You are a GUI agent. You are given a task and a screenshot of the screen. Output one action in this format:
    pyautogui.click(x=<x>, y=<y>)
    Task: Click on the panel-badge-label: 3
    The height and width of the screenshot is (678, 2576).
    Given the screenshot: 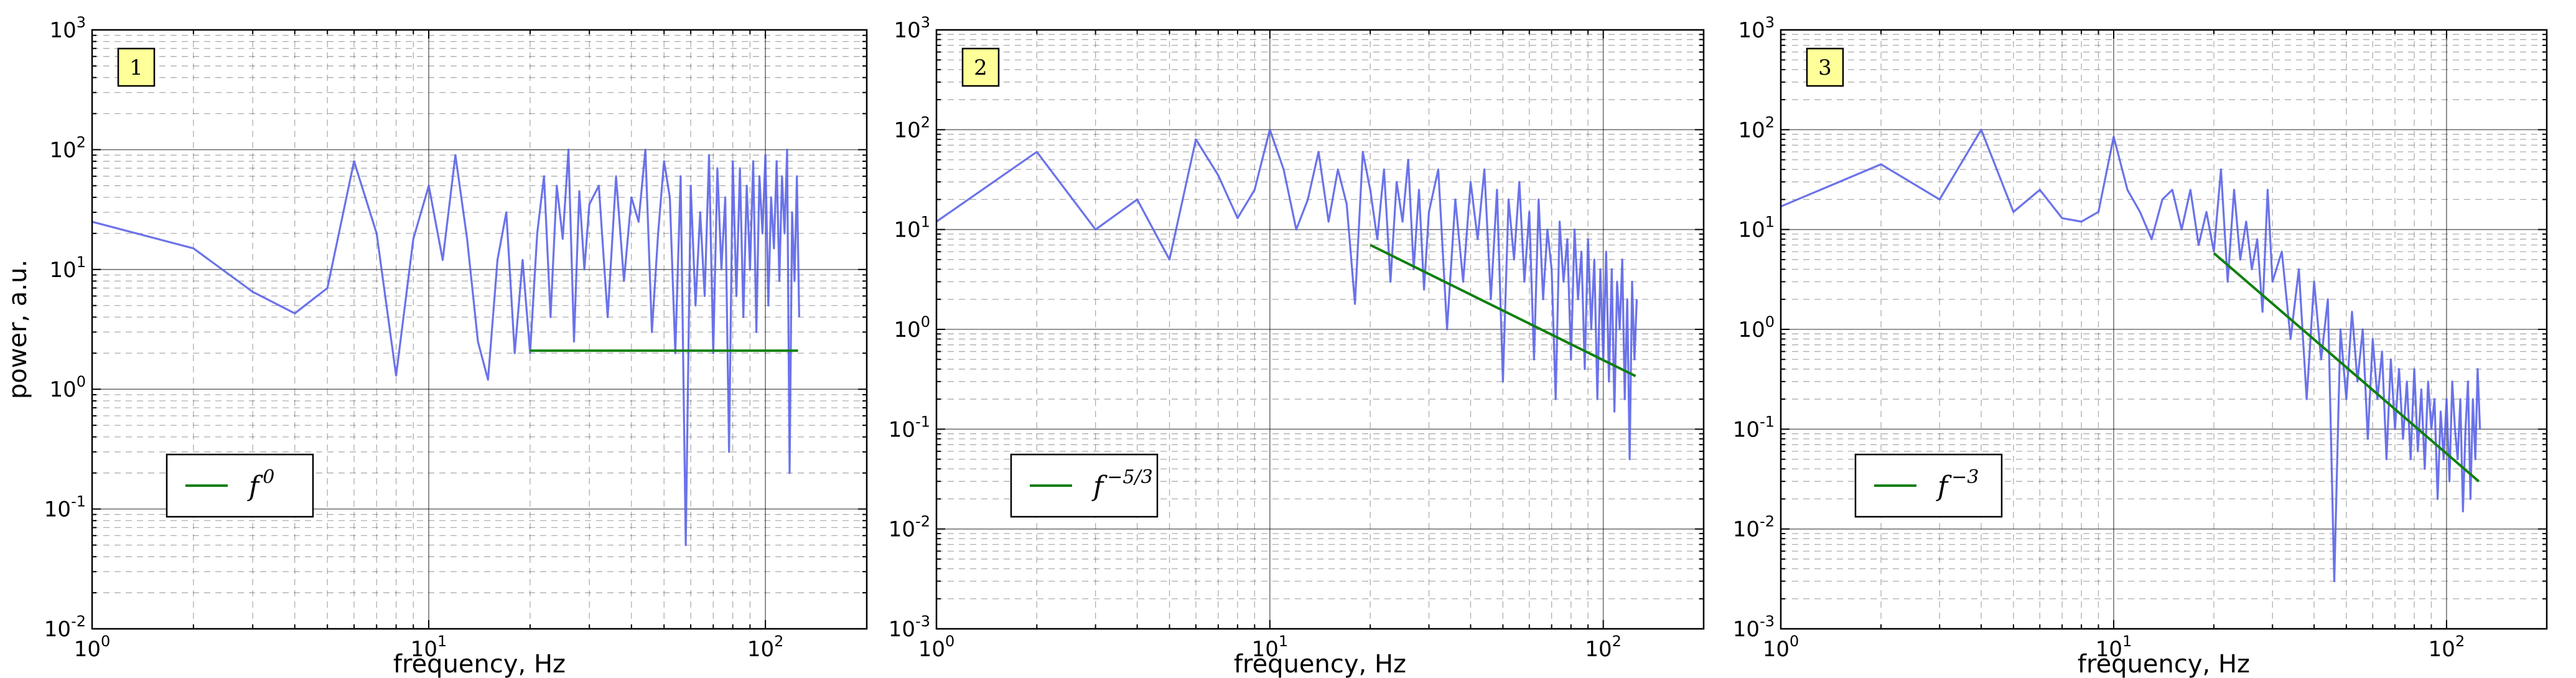 What is the action you would take?
    pyautogui.click(x=1825, y=67)
    